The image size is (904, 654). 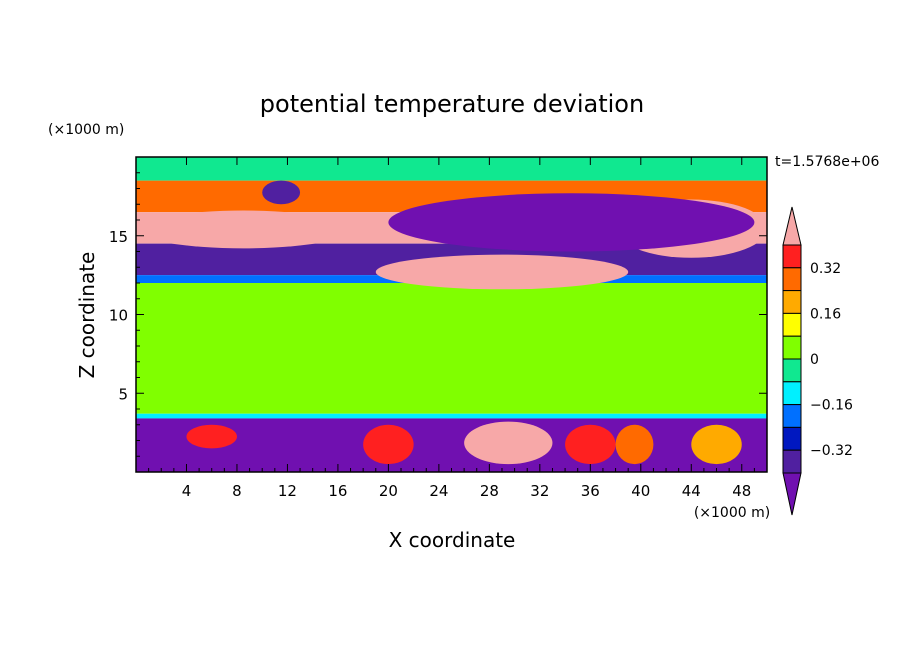 I want to click on y-tick-label: 5, so click(x=123, y=394).